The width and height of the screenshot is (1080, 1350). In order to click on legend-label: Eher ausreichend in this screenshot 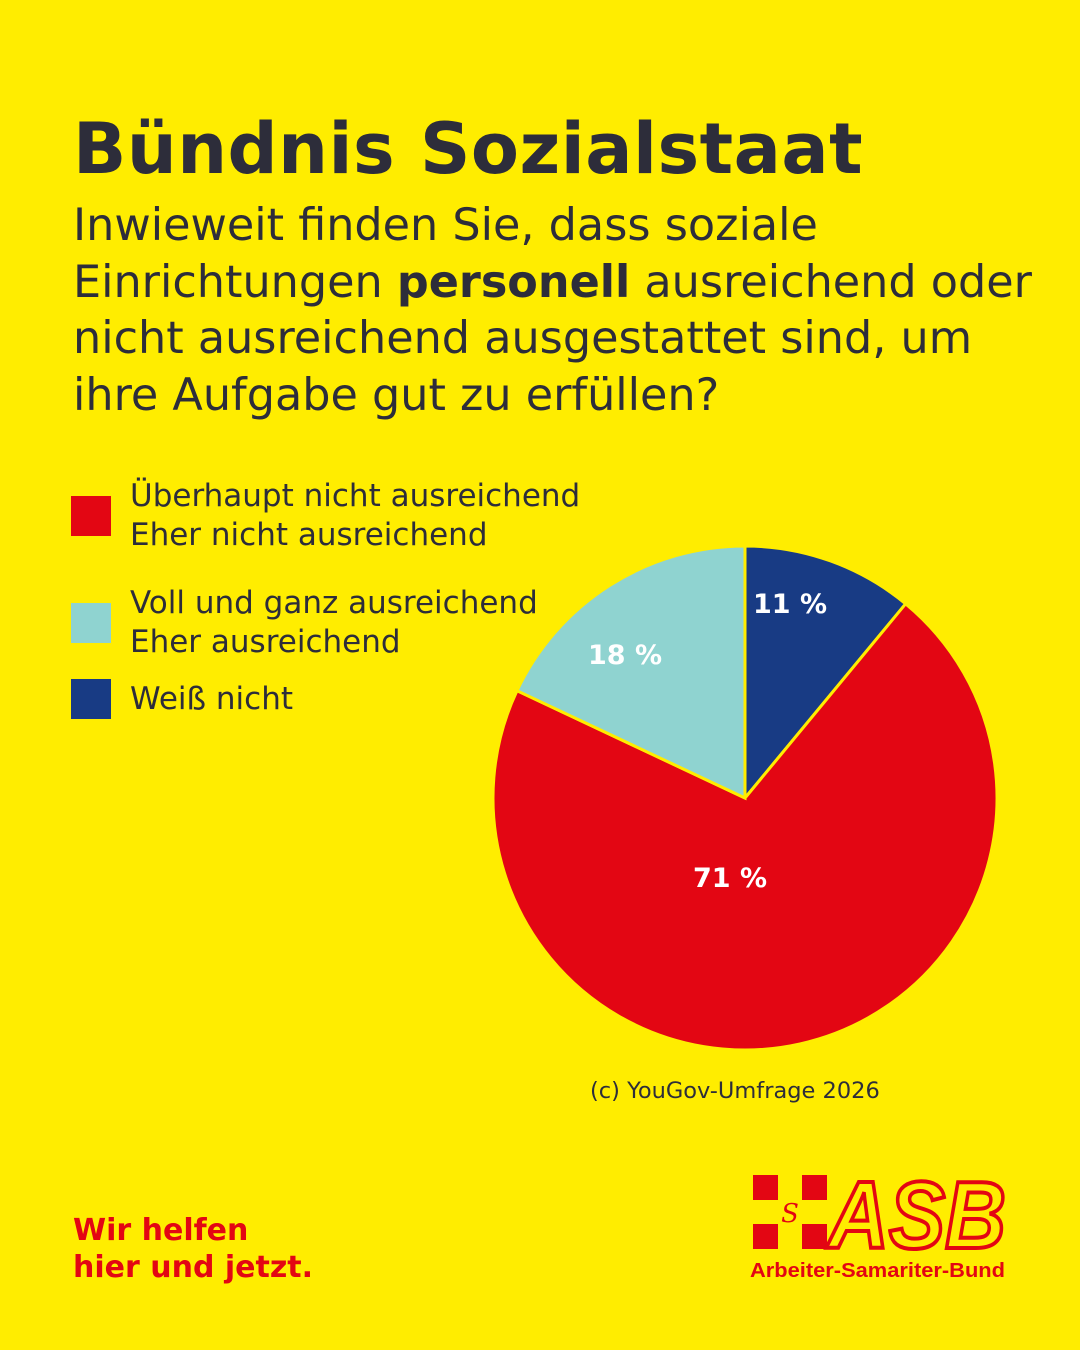, I will do `click(265, 642)`.